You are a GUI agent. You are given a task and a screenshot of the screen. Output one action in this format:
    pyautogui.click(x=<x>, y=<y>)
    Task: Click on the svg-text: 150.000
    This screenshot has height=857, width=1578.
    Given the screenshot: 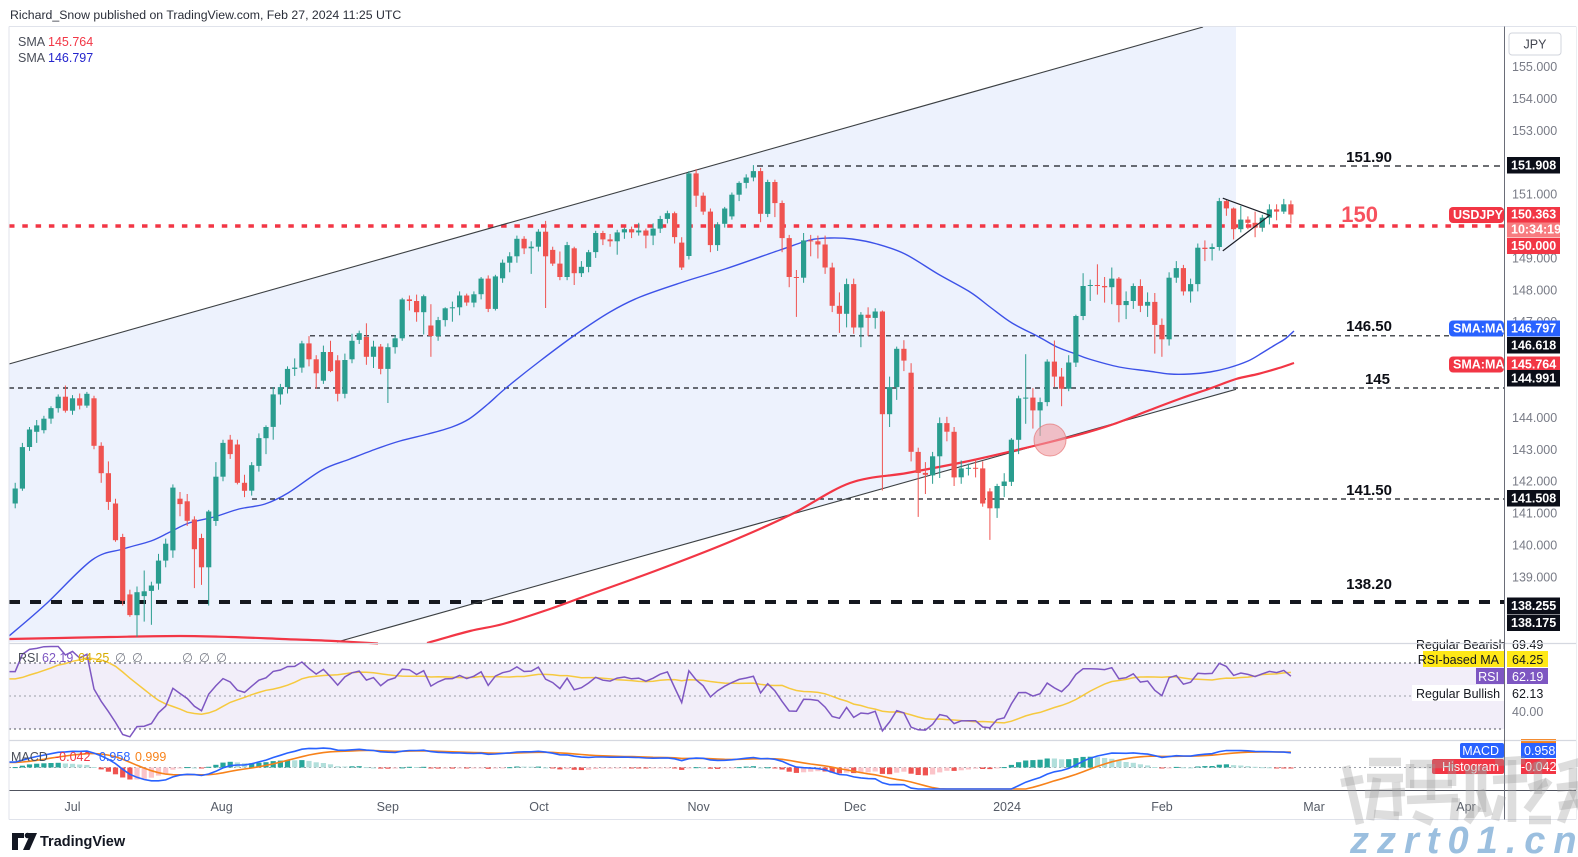 What is the action you would take?
    pyautogui.click(x=1533, y=246)
    